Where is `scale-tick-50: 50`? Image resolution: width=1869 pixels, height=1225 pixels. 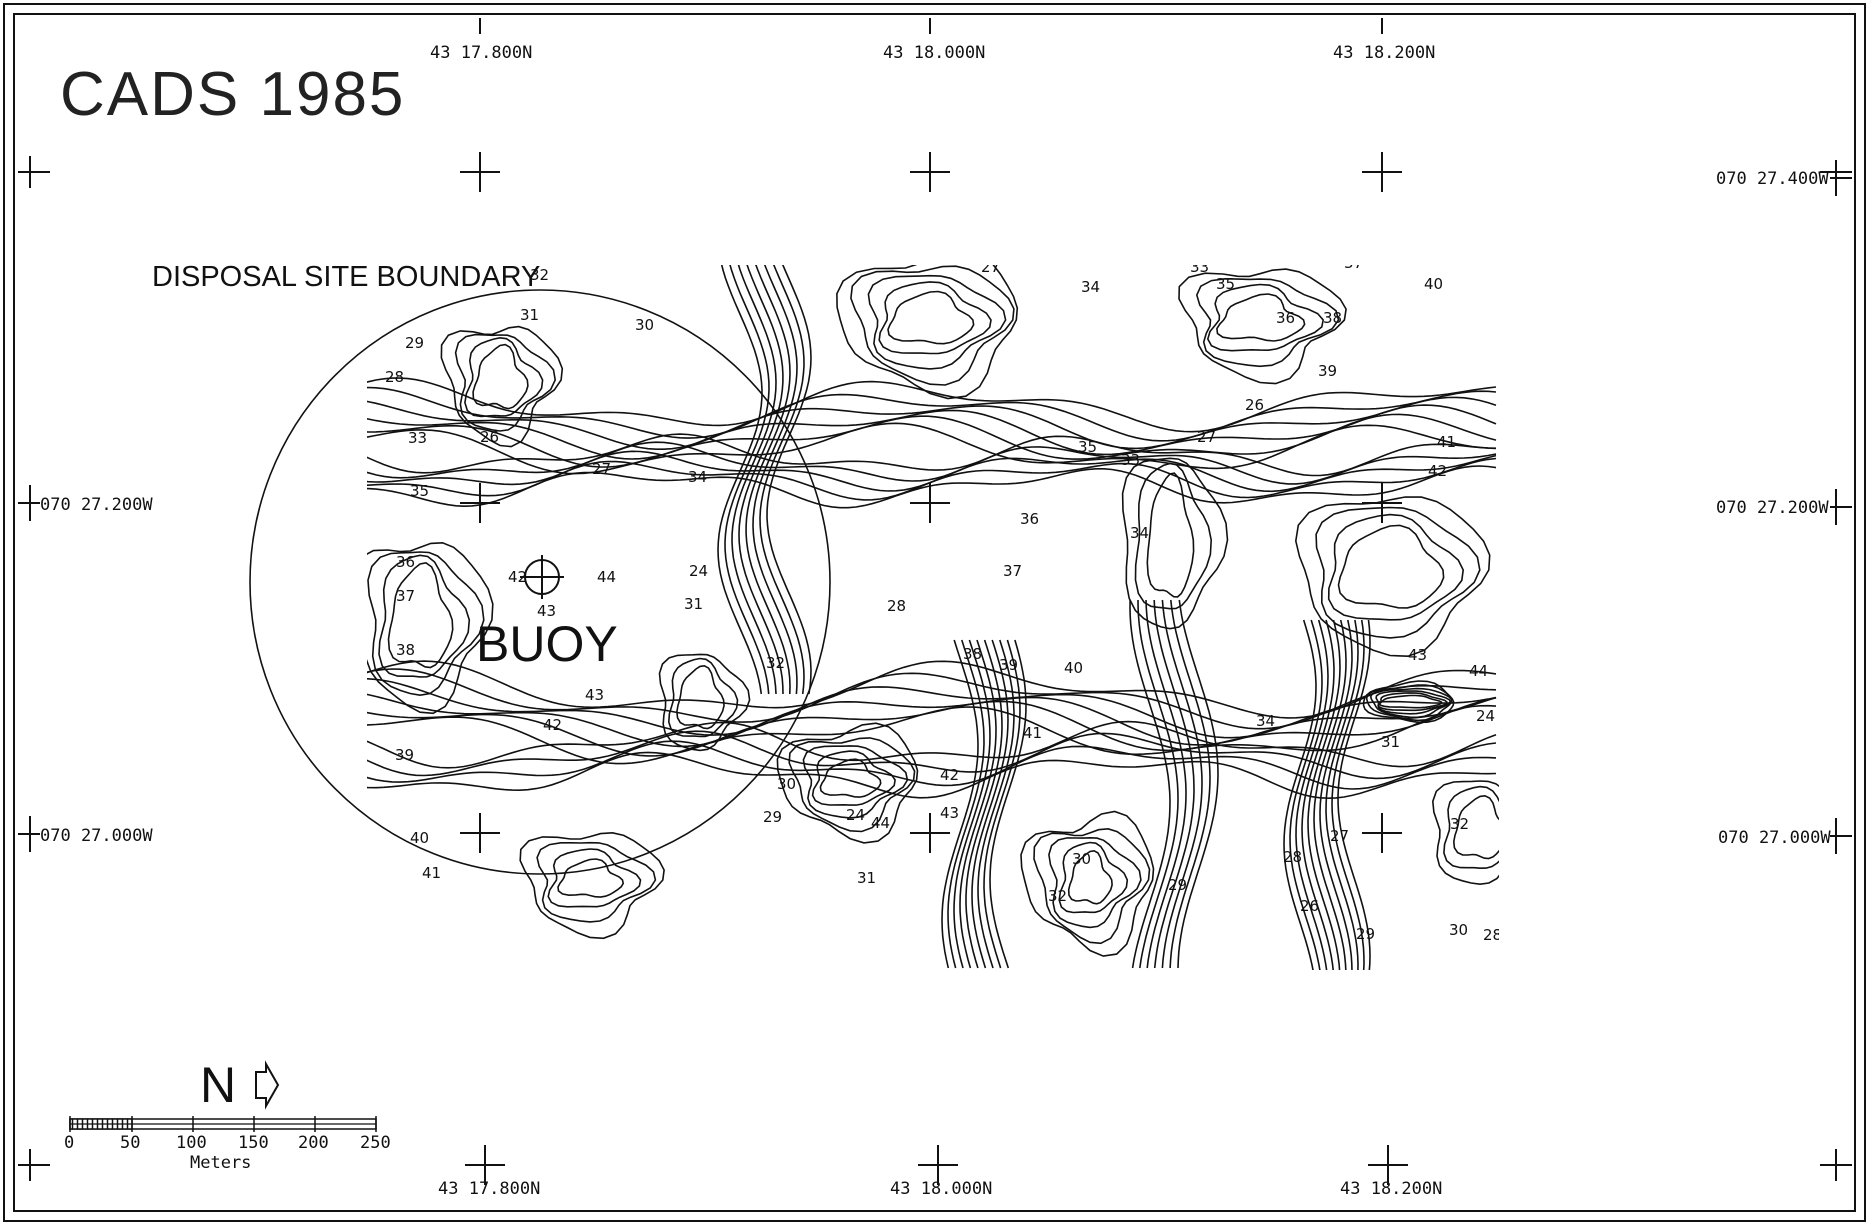 scale-tick-50: 50 is located at coordinates (130, 1143).